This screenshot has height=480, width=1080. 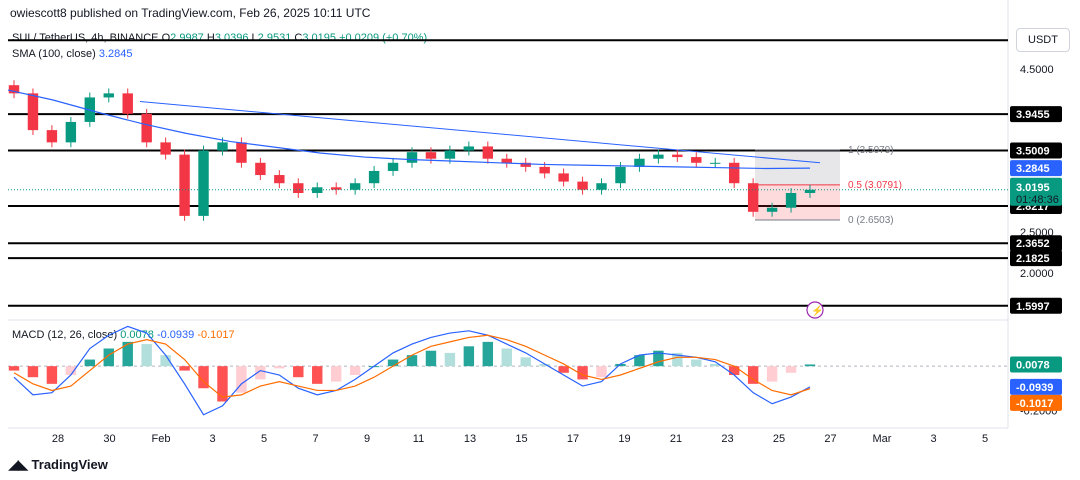 I want to click on tradingview-logo: ◢◣ TradingView, so click(x=58, y=464).